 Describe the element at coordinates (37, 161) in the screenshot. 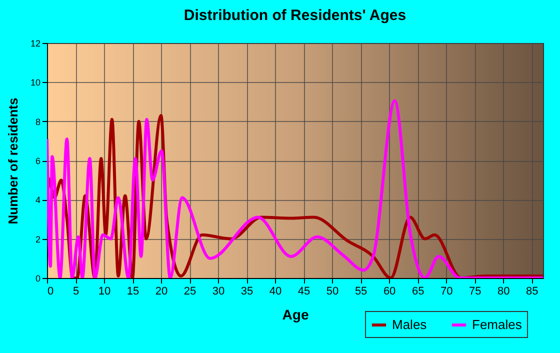

I see `y-tick-label: 6` at that location.